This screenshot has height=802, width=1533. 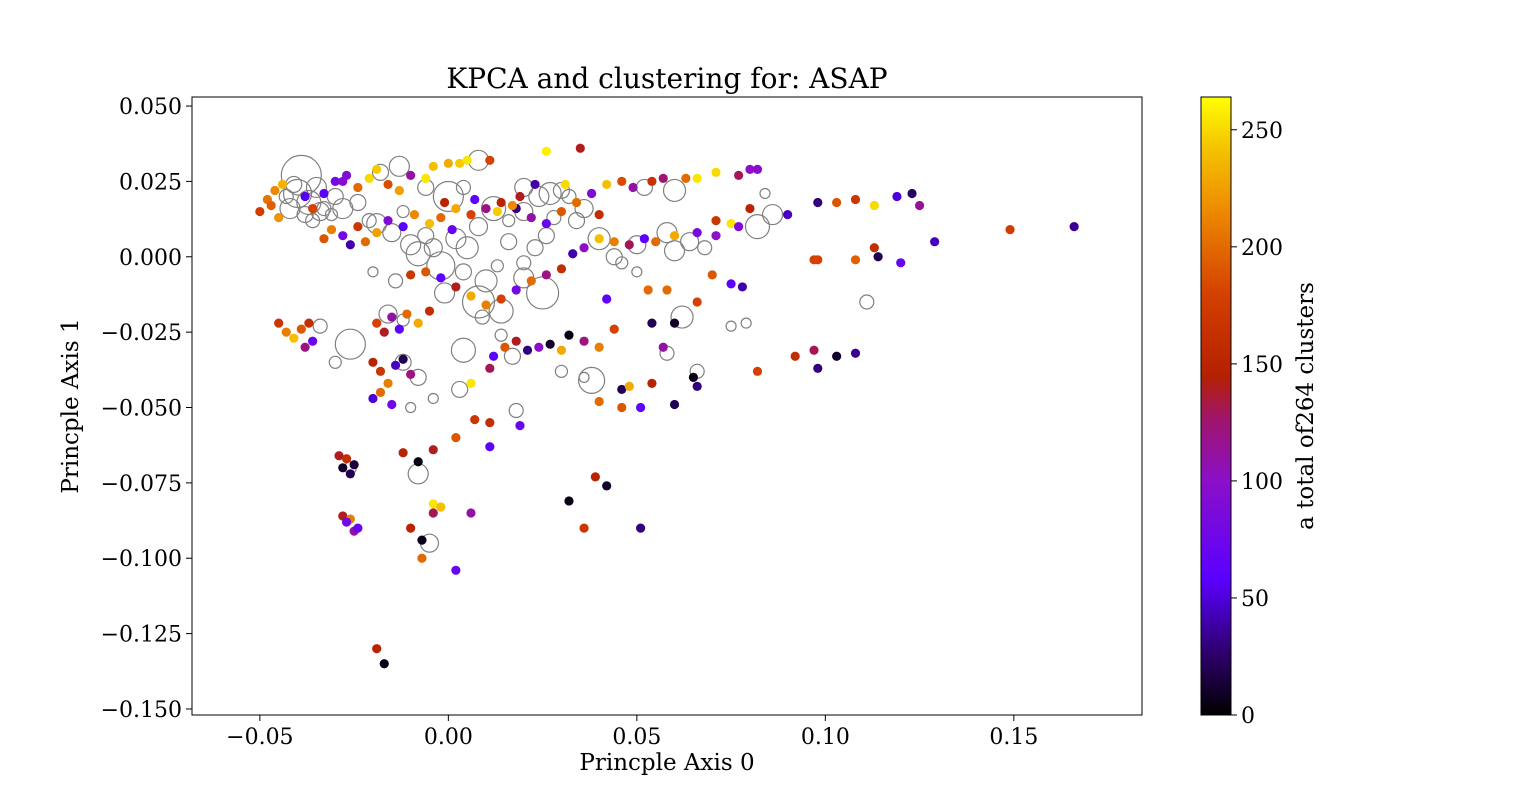 What do you see at coordinates (1013, 737) in the screenshot?
I see `x-tick-label: 0.15` at bounding box center [1013, 737].